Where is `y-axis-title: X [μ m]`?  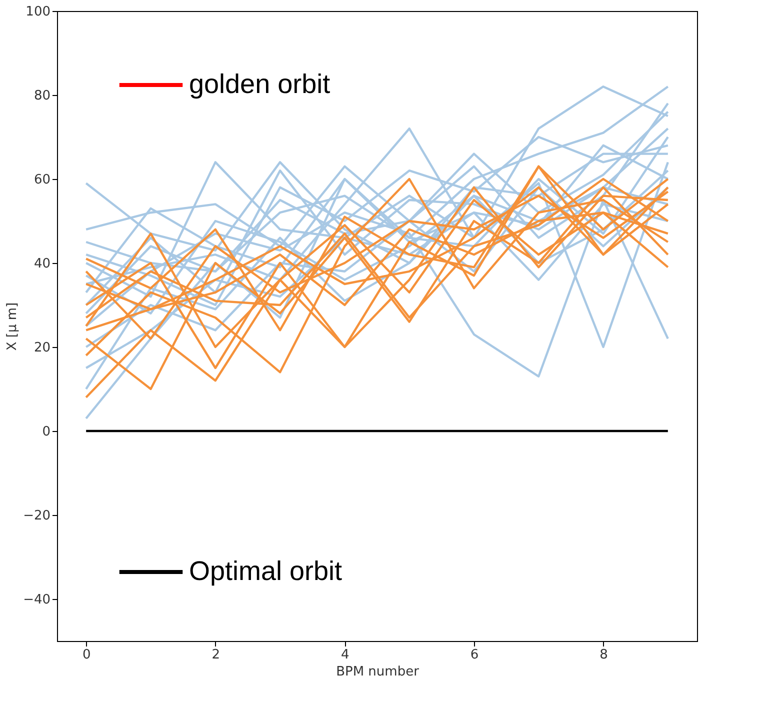
y-axis-title: X [μ m] is located at coordinates (12, 326).